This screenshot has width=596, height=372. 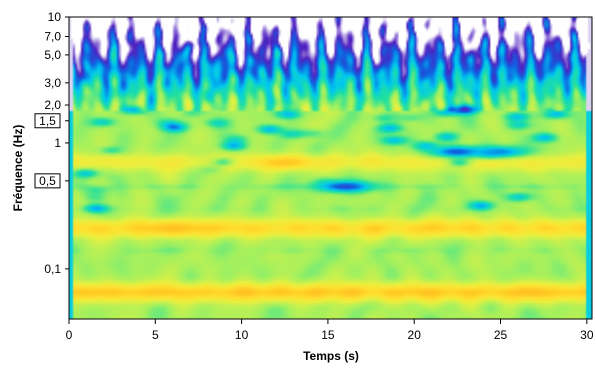 I want to click on y-axis-ticks: 10 7,0 5,0 3,0 2,0 1,5 1 0,5 0,1, so click(x=51, y=143).